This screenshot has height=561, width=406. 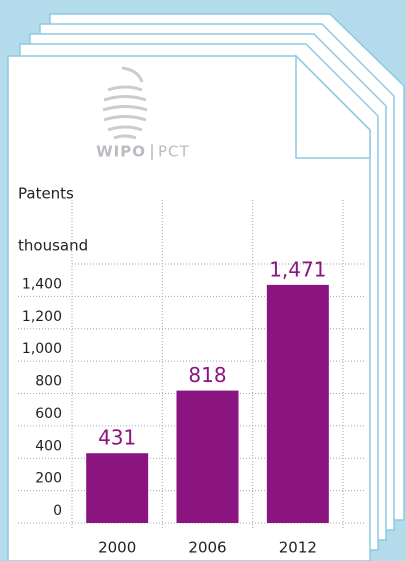 What do you see at coordinates (53, 246) in the screenshot?
I see `y-axis-label: thousand` at bounding box center [53, 246].